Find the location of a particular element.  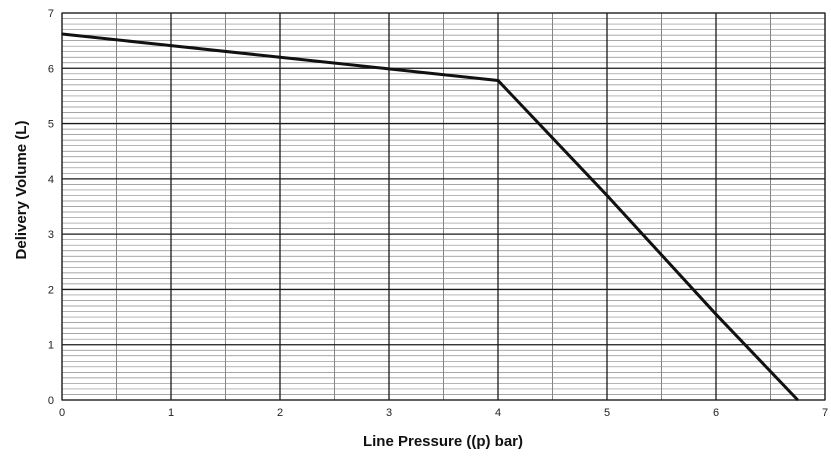

x-tick-label: 3 is located at coordinates (389, 413).